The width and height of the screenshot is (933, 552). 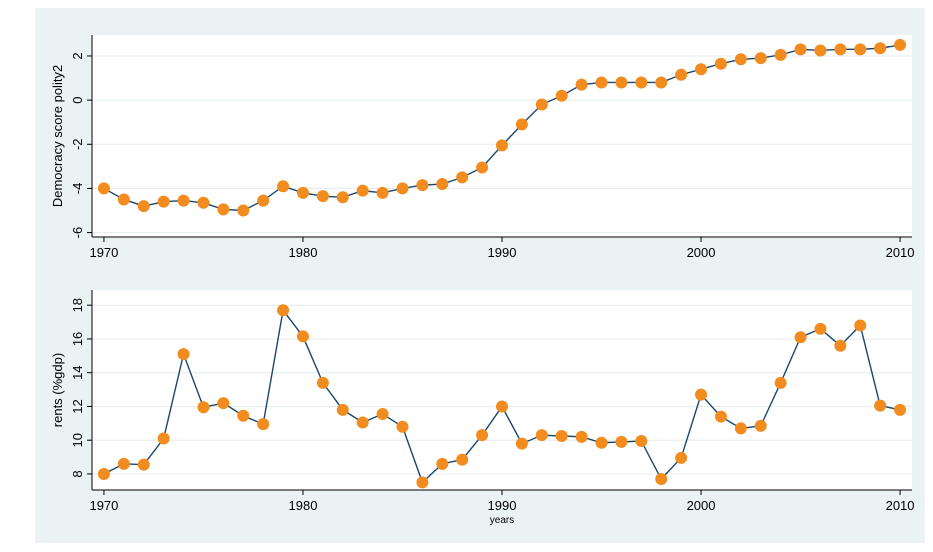 What do you see at coordinates (77, 406) in the screenshot?
I see `y-tick-label: 12` at bounding box center [77, 406].